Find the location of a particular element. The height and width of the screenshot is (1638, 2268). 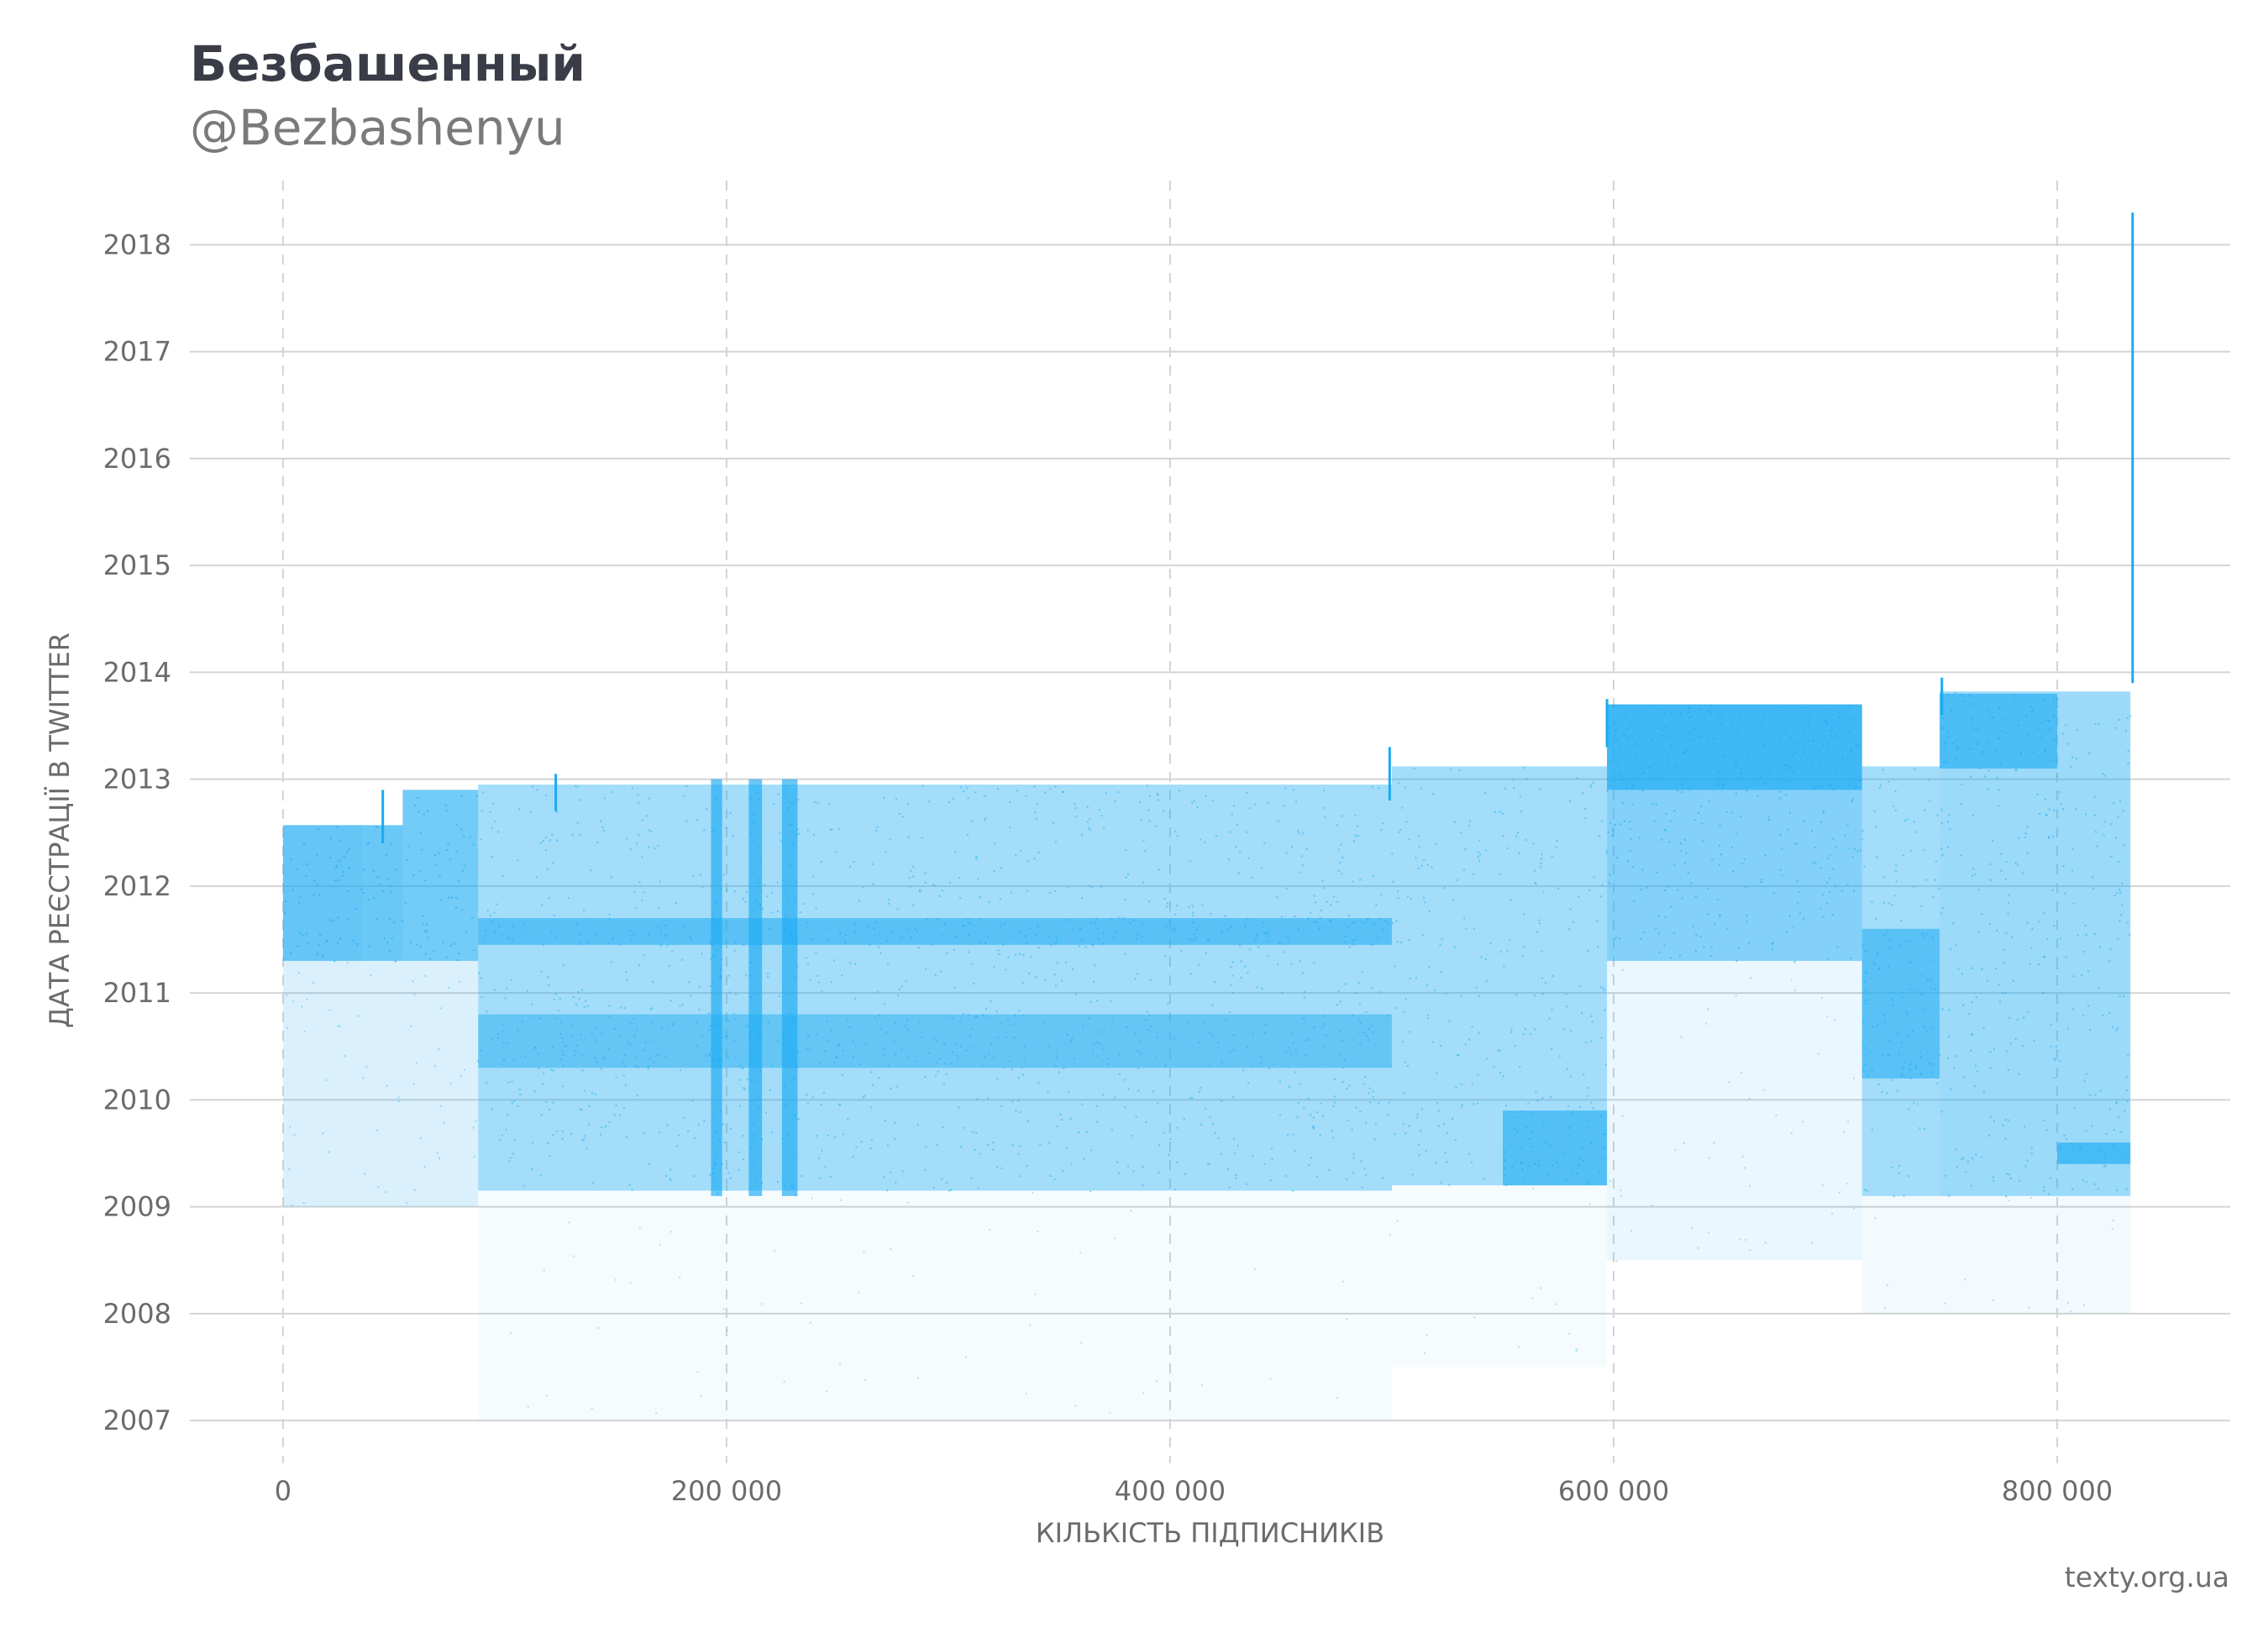

density-band is located at coordinates (322, 893).